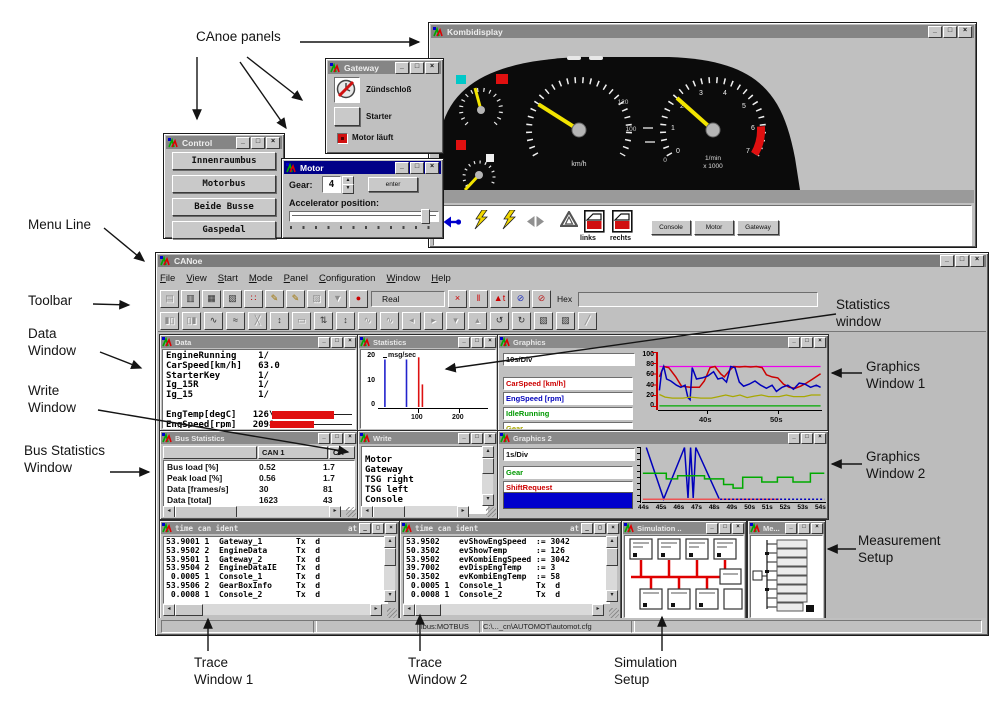 This screenshot has width=996, height=720. I want to click on bus-statistics-titlebar: Bus Statistics _ □ ×, so click(259, 438).